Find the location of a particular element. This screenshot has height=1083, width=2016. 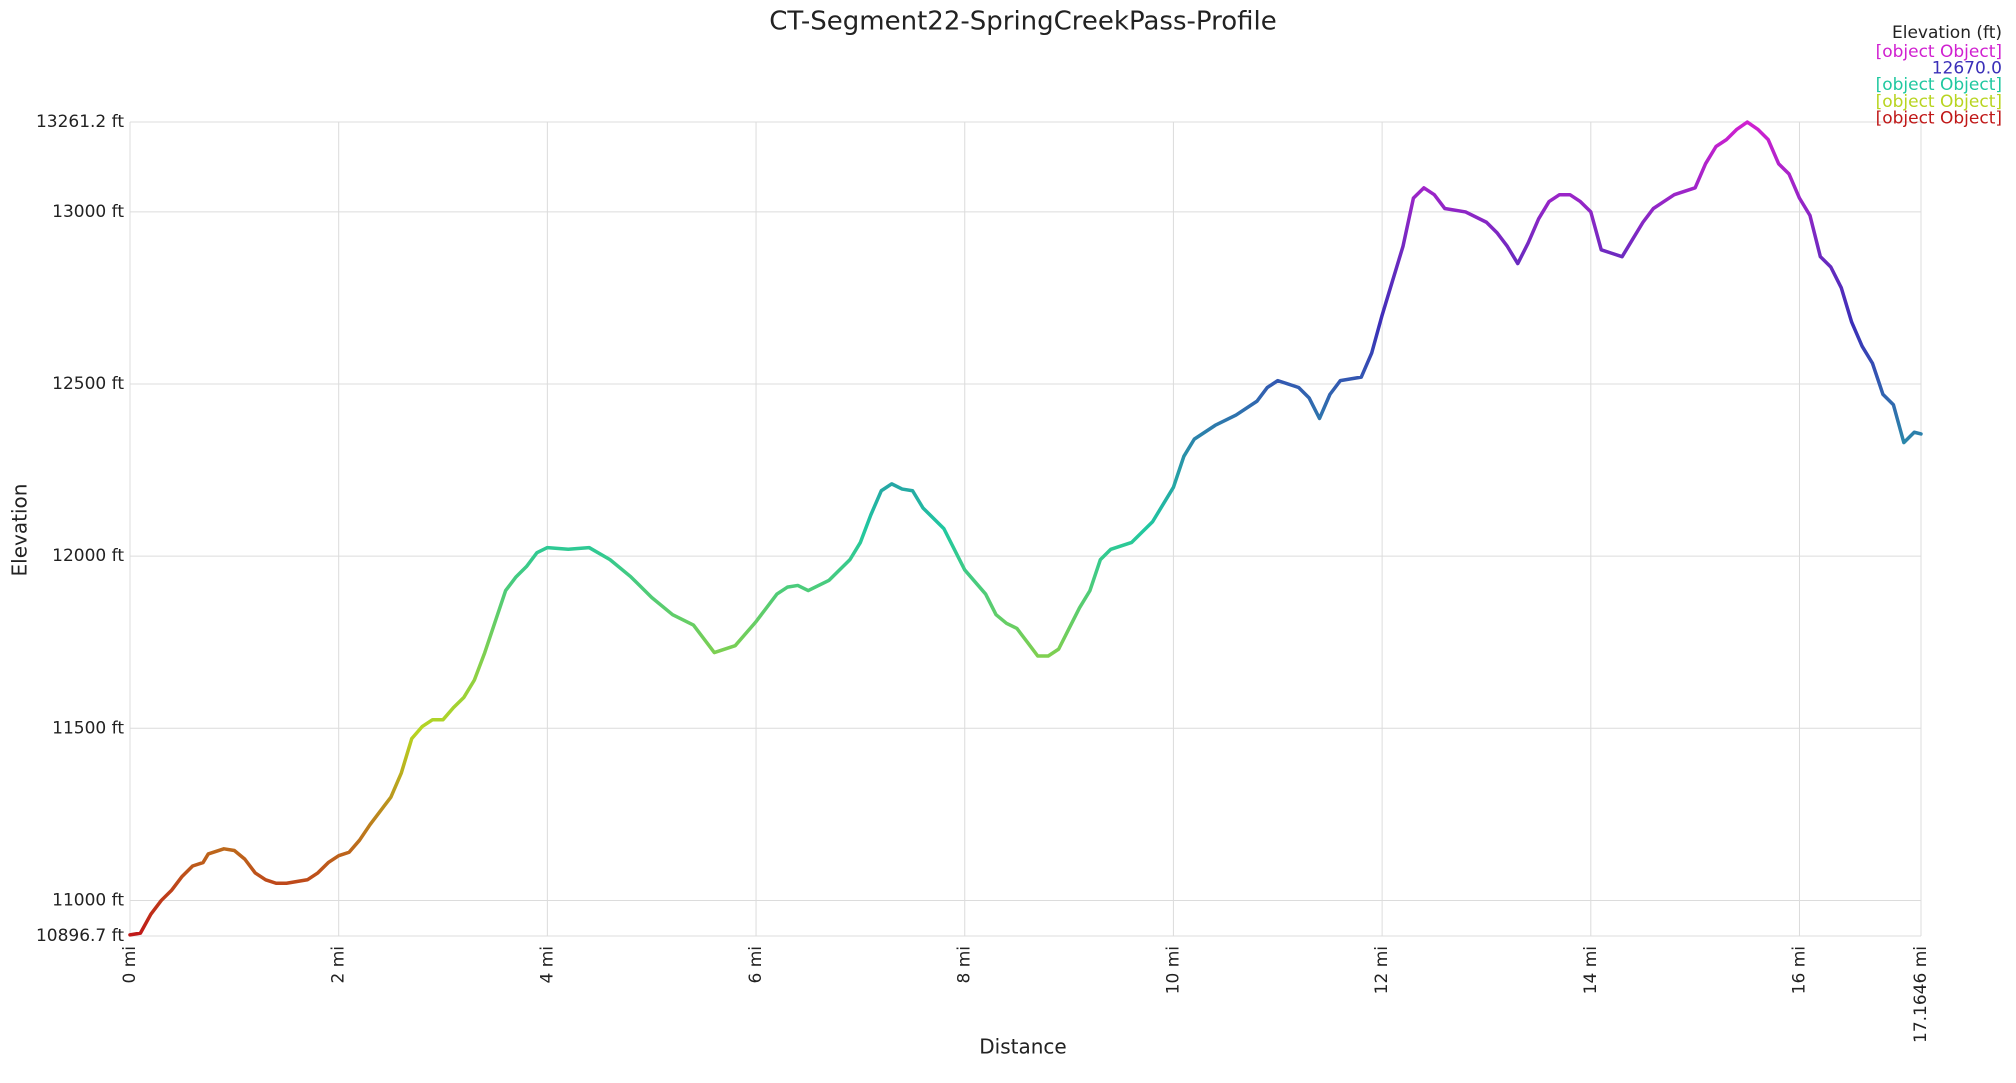

x-tick-label: 10 mi is located at coordinates (1173, 970).